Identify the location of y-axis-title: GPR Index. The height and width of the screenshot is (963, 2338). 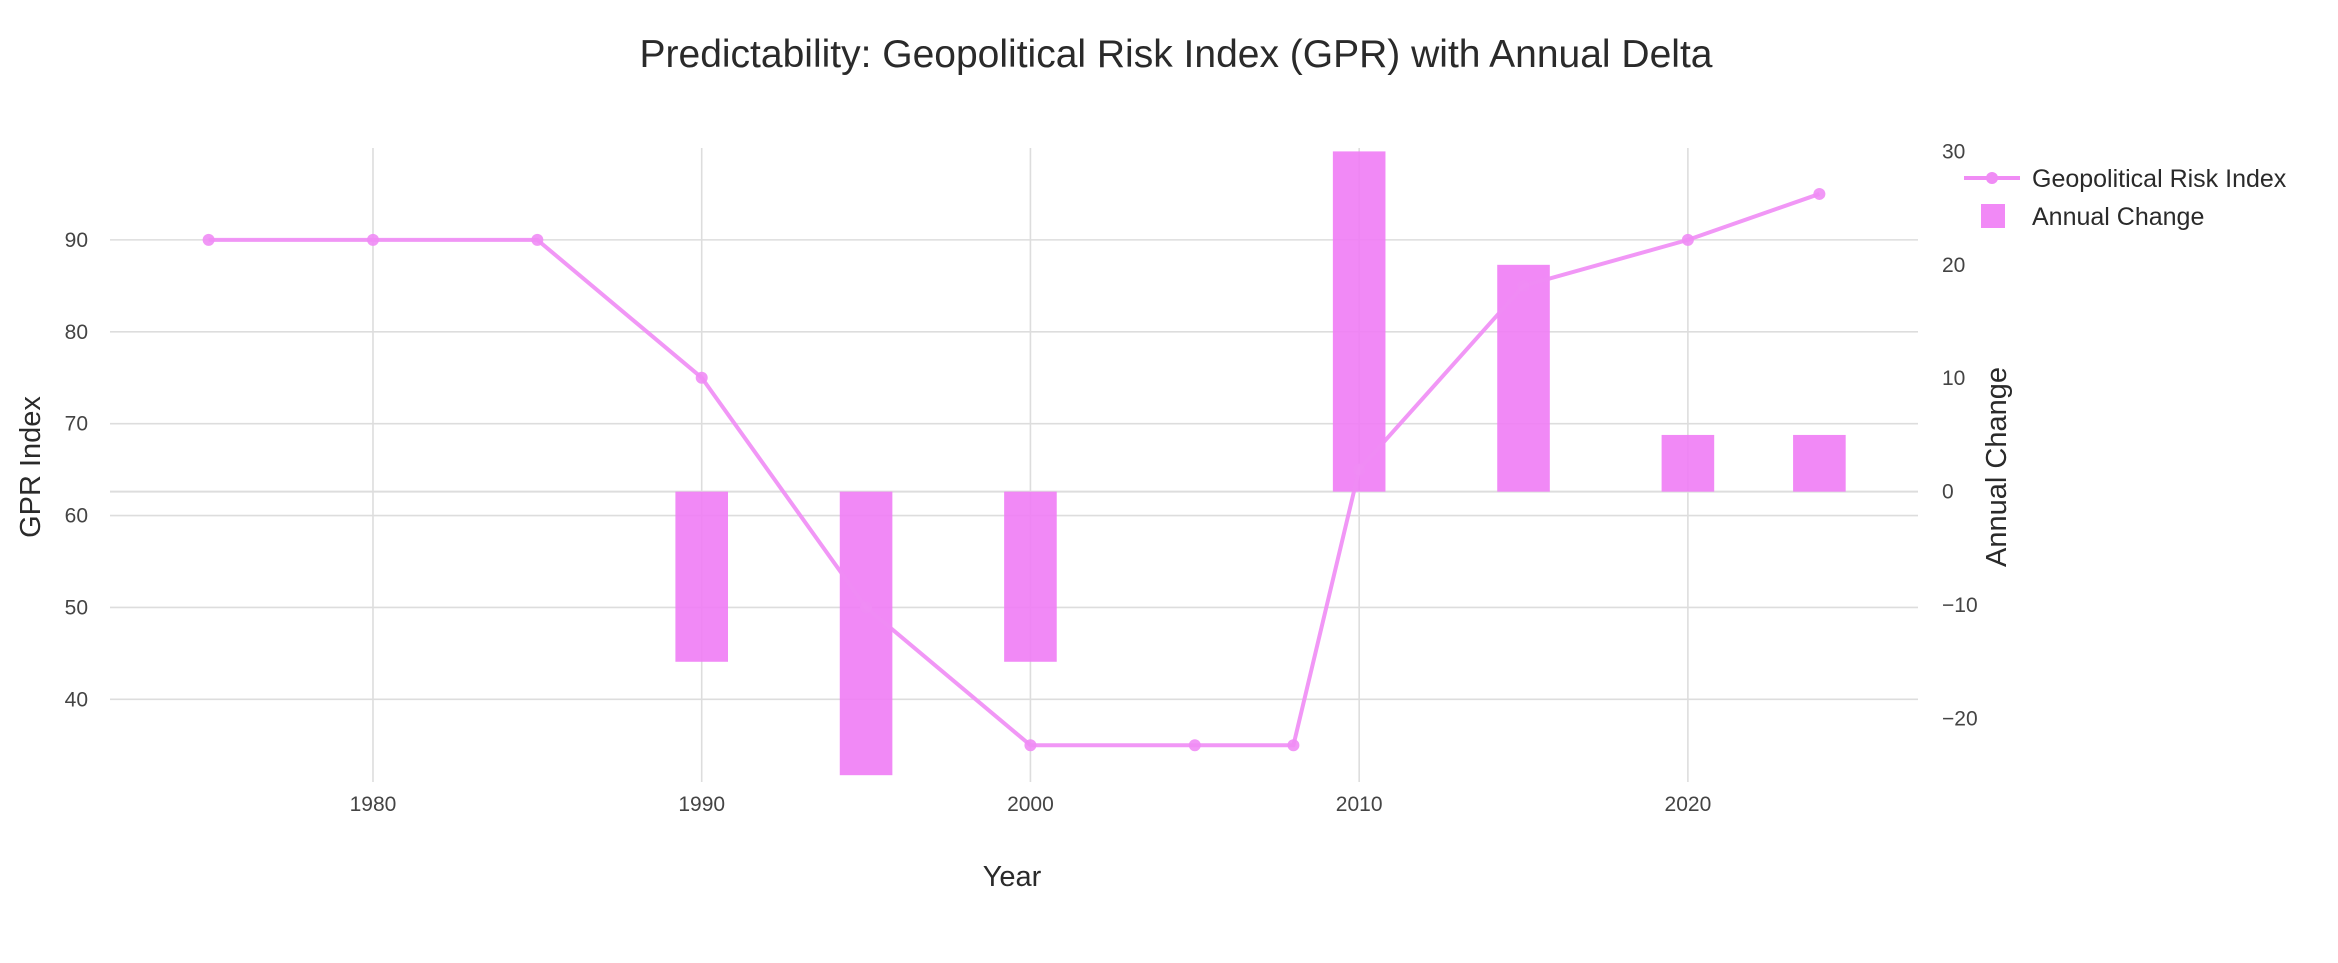
(31, 467).